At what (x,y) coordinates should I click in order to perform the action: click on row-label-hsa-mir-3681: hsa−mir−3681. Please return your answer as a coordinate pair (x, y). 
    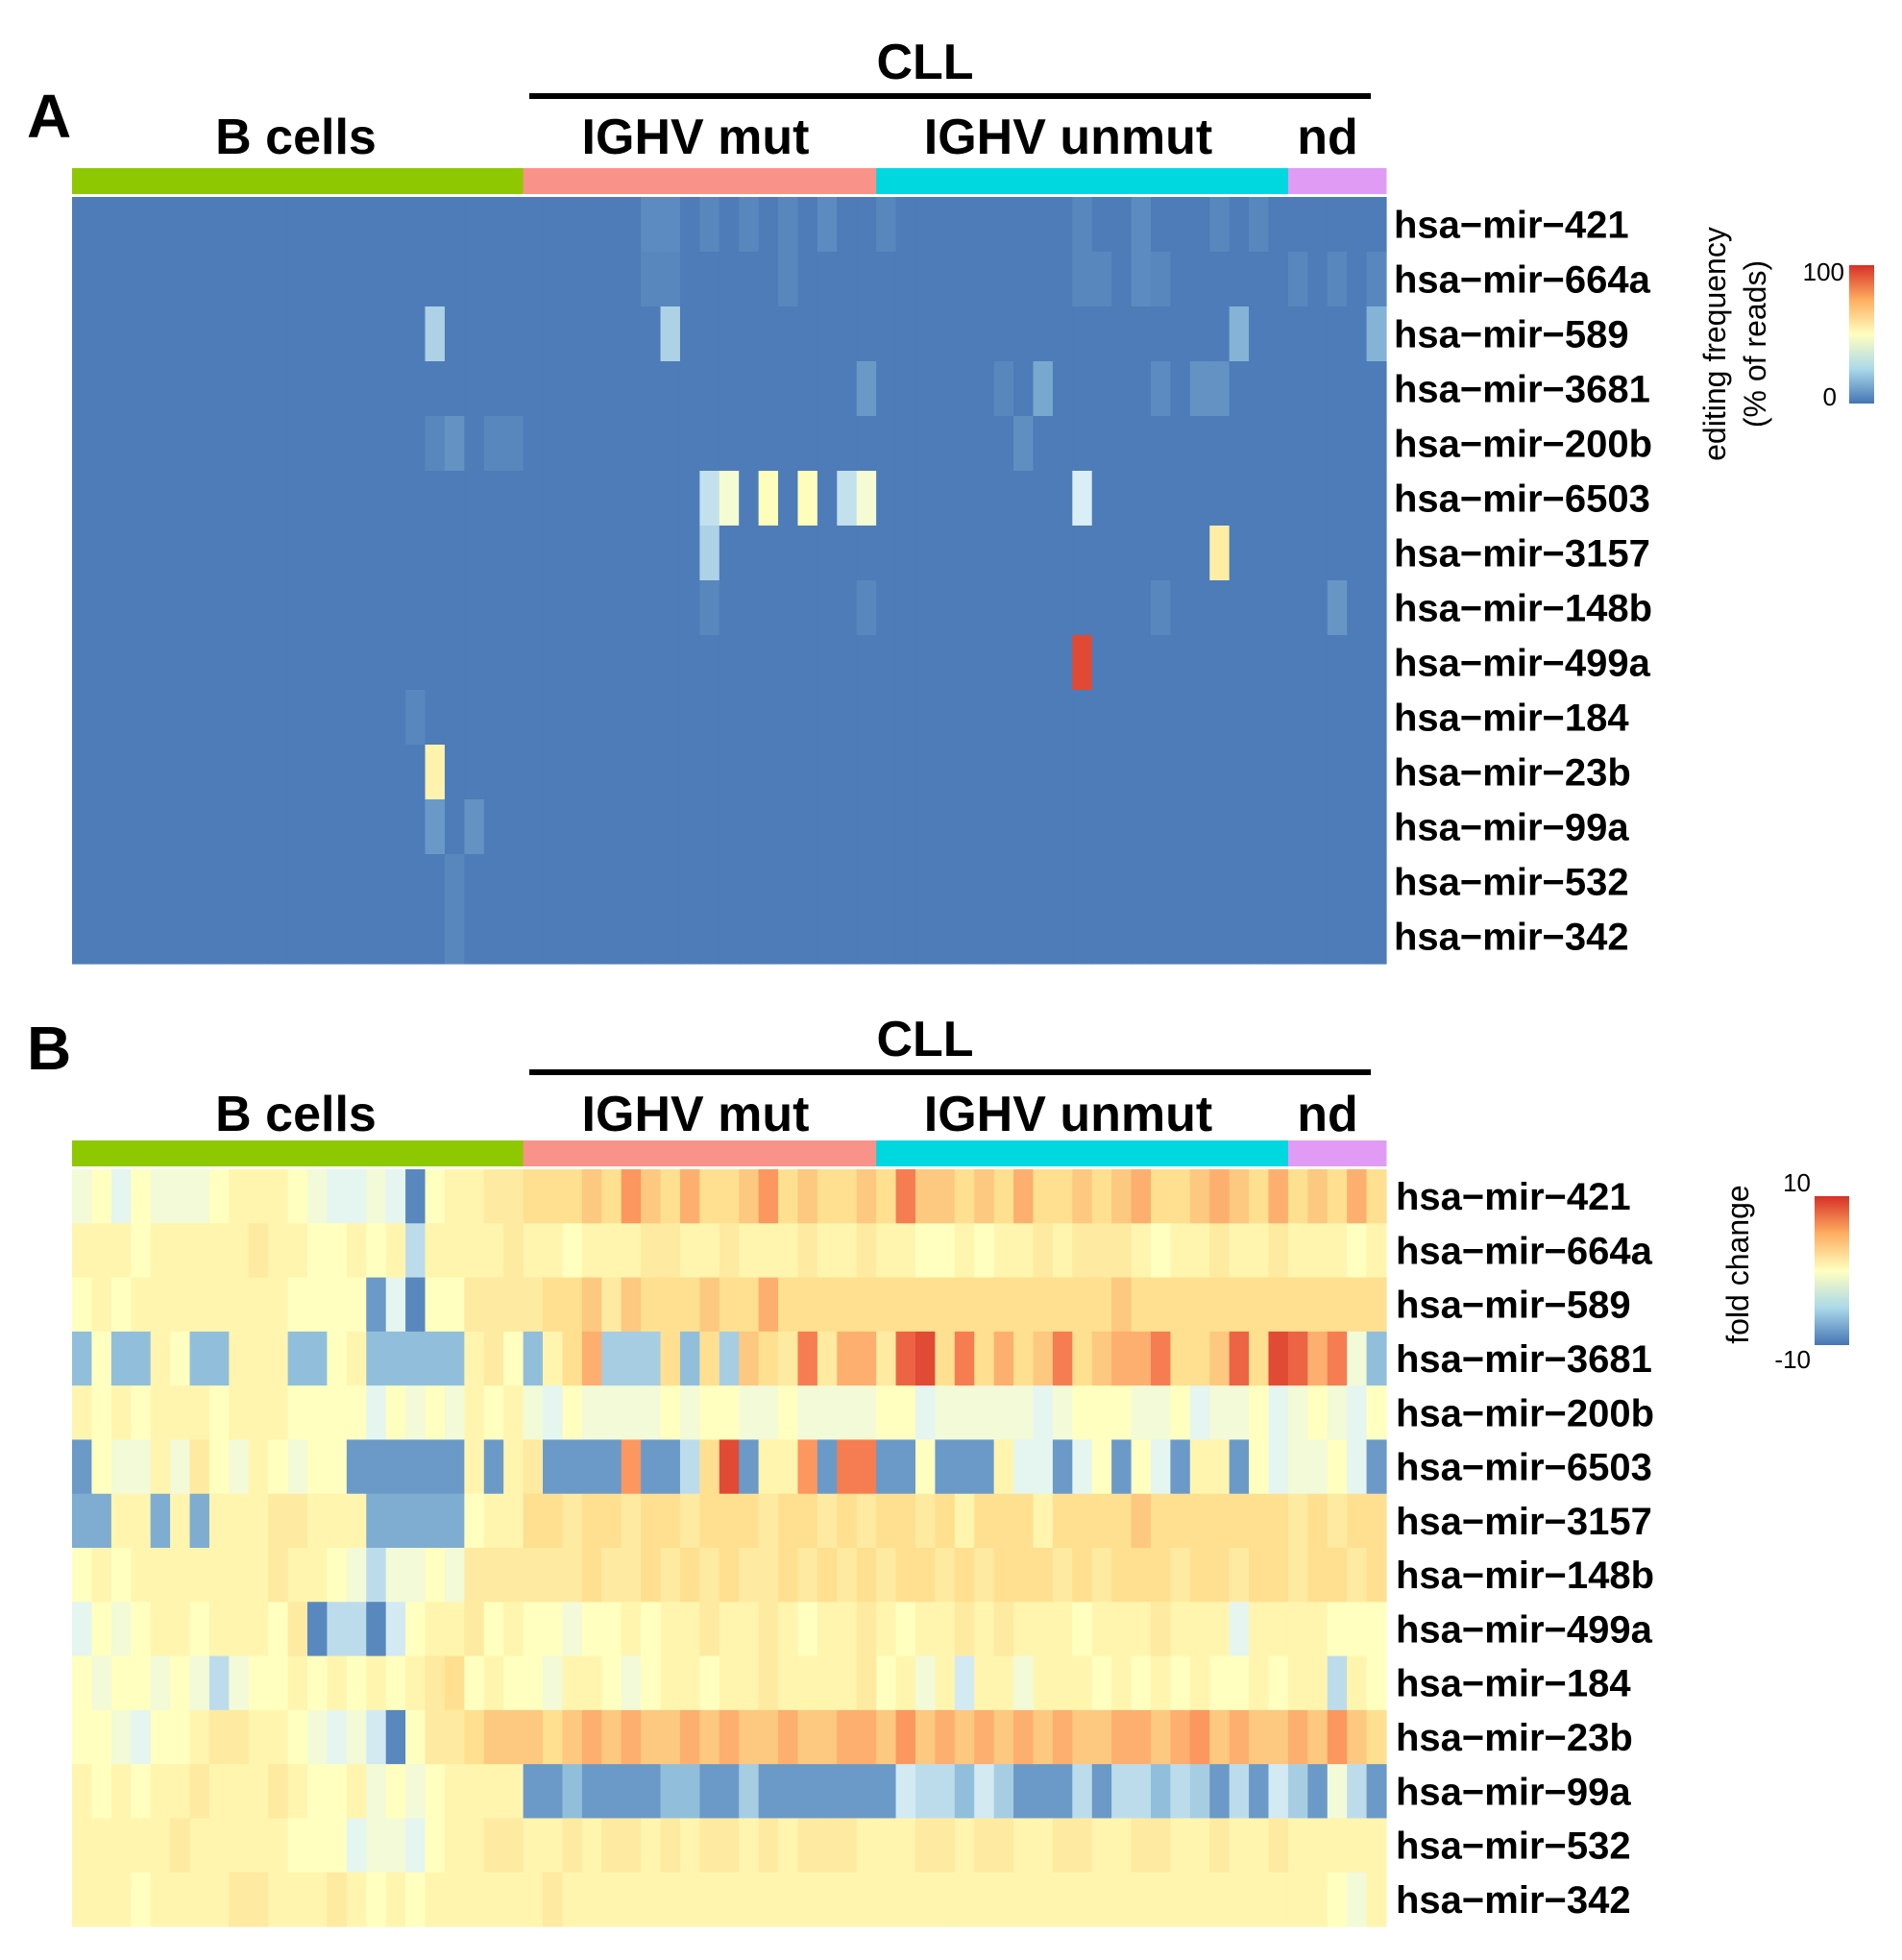
    Looking at the image, I should click on (1522, 390).